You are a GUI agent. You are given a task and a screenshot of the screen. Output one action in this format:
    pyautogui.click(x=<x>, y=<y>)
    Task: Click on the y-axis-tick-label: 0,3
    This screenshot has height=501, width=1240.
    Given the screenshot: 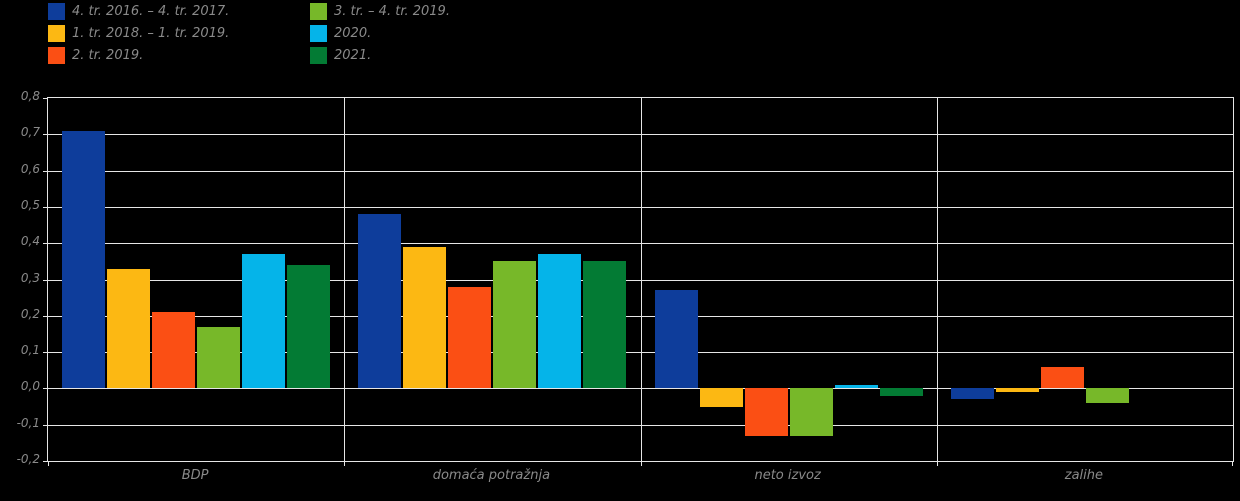 What is the action you would take?
    pyautogui.click(x=30, y=277)
    